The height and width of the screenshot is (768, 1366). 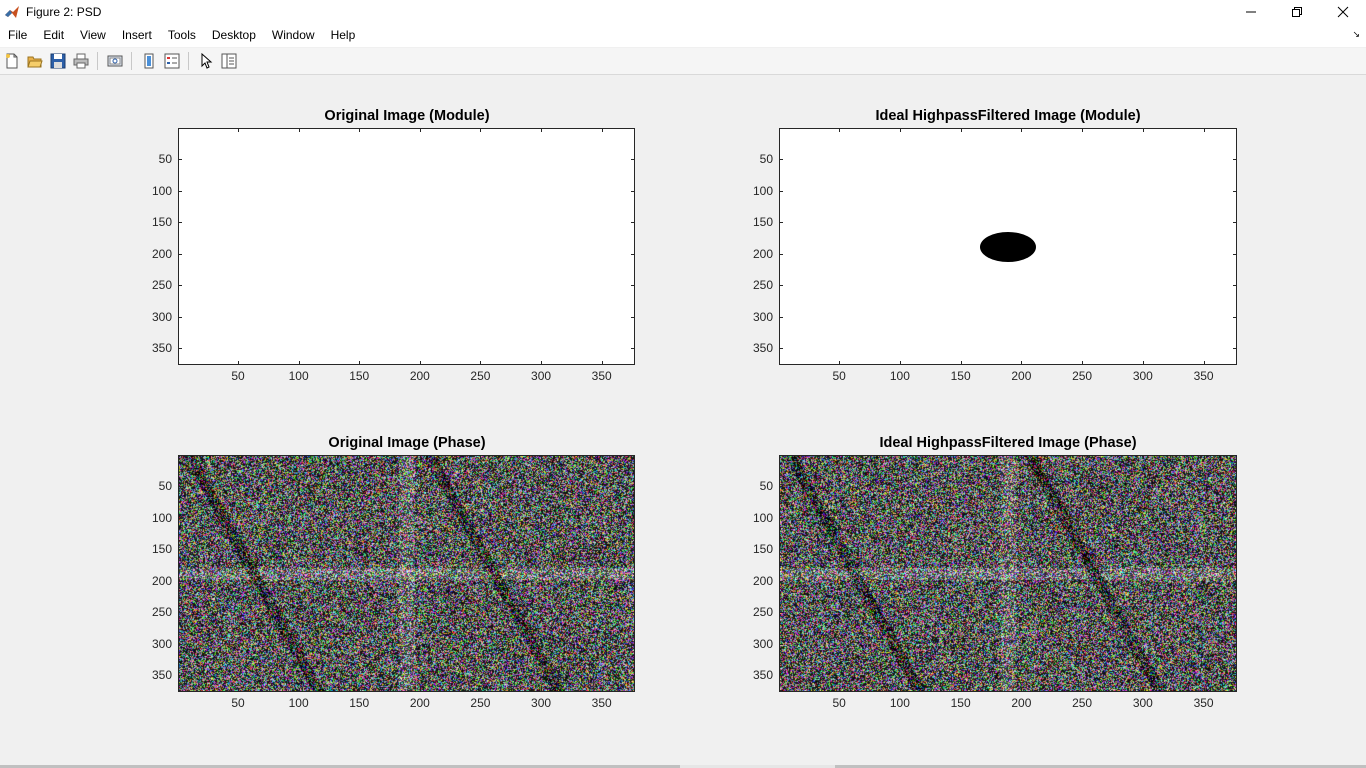 I want to click on menu-overflow-icon: ↘, so click(x=1356, y=34).